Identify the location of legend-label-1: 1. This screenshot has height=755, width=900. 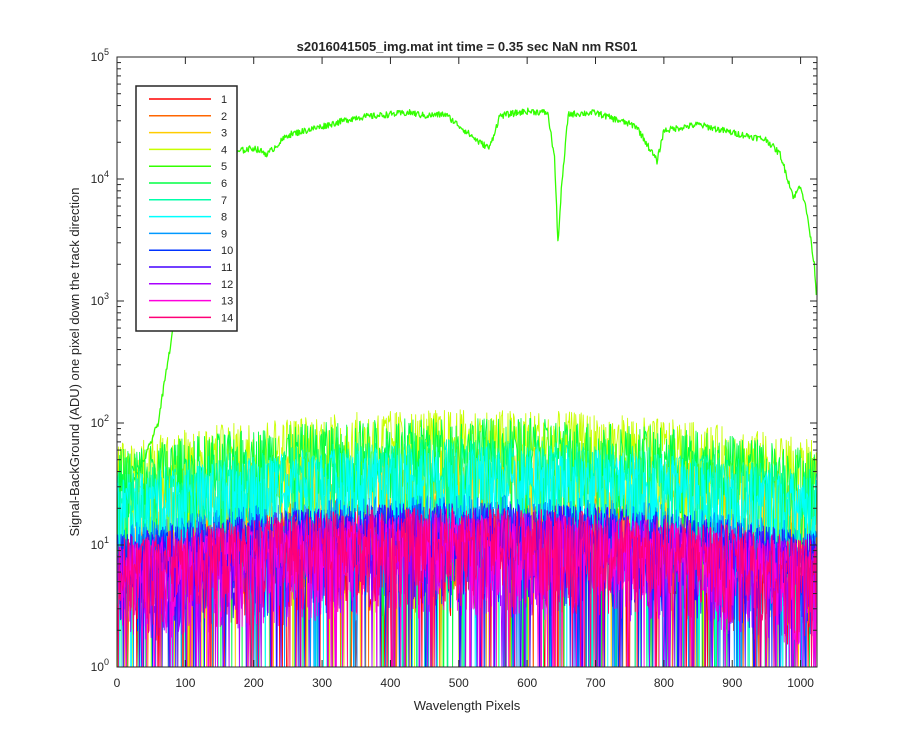
(224, 100).